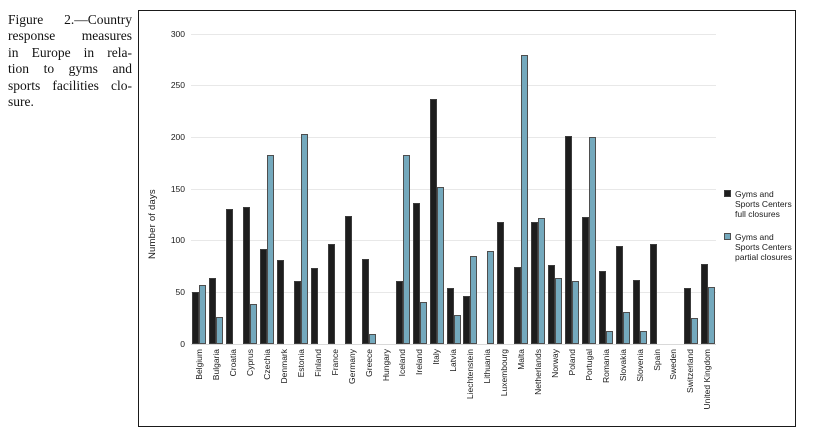 The width and height of the screenshot is (827, 436). I want to click on x-axis-label-romania: Romania, so click(605, 366).